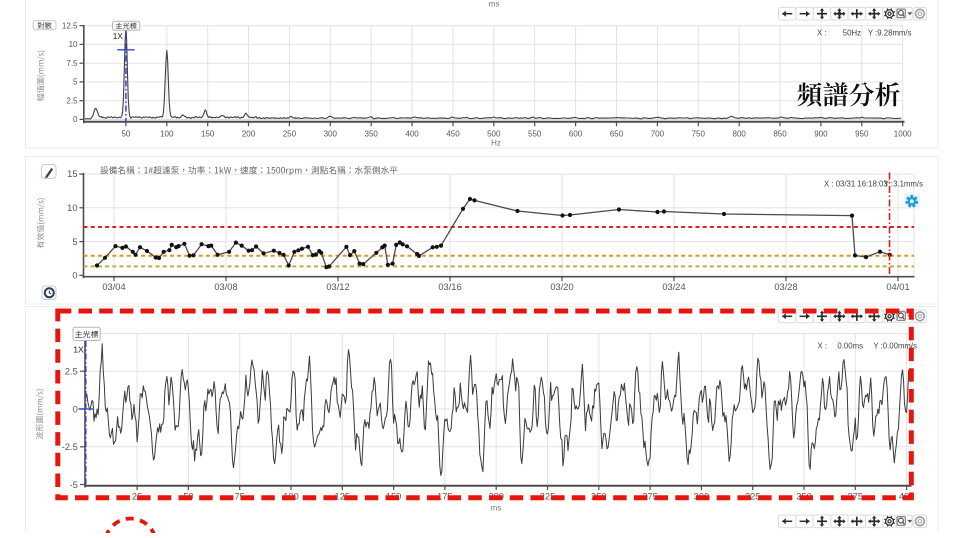  I want to click on svg-text: 1000, so click(903, 133).